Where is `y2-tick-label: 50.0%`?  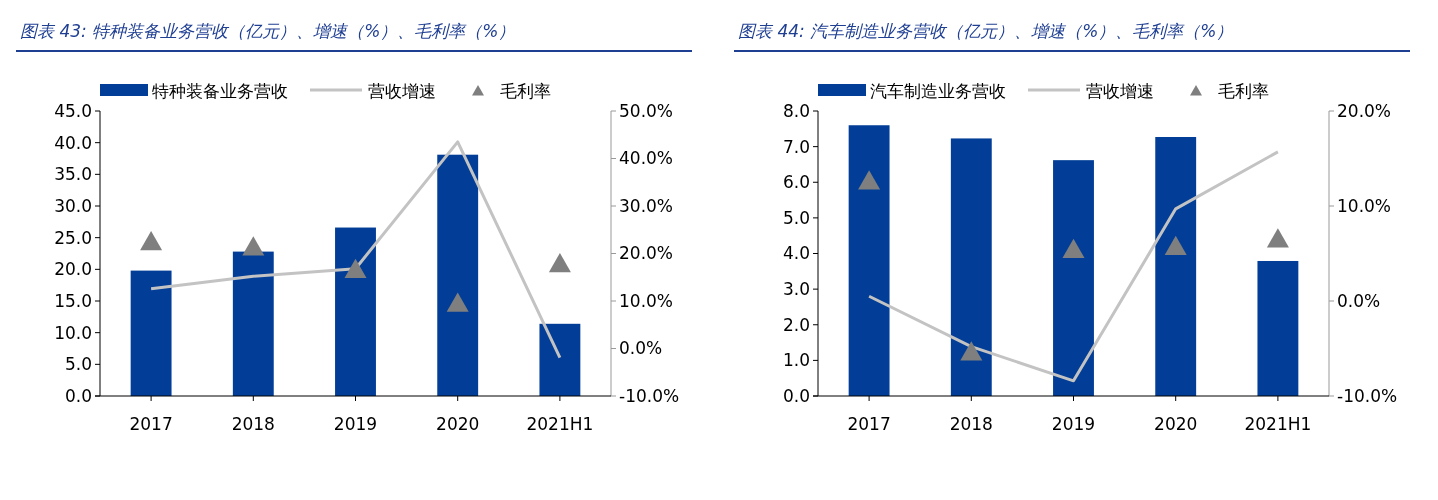
y2-tick-label: 50.0% is located at coordinates (646, 110).